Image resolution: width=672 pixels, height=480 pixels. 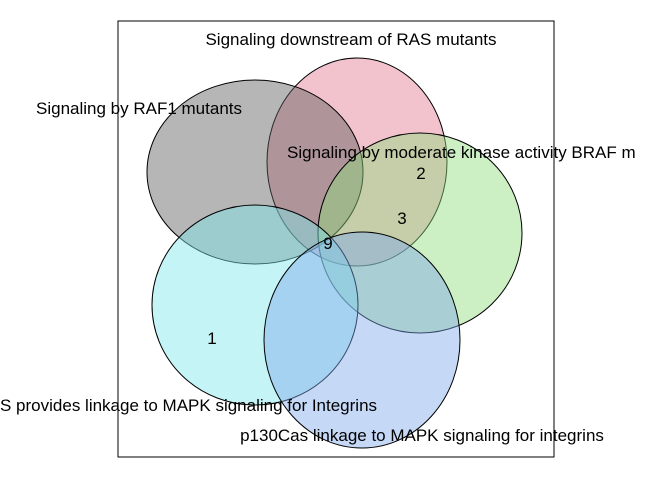 I want to click on set-label-ras-mutants: Signaling downstream of RAS mutants, so click(x=350, y=39).